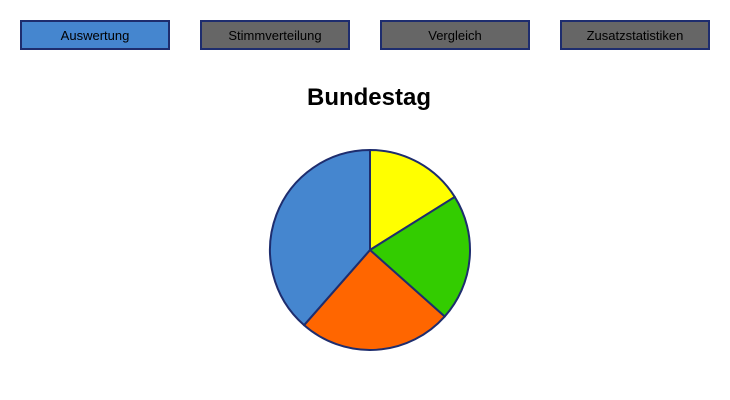  I want to click on page-title: Bundestag, so click(368, 97).